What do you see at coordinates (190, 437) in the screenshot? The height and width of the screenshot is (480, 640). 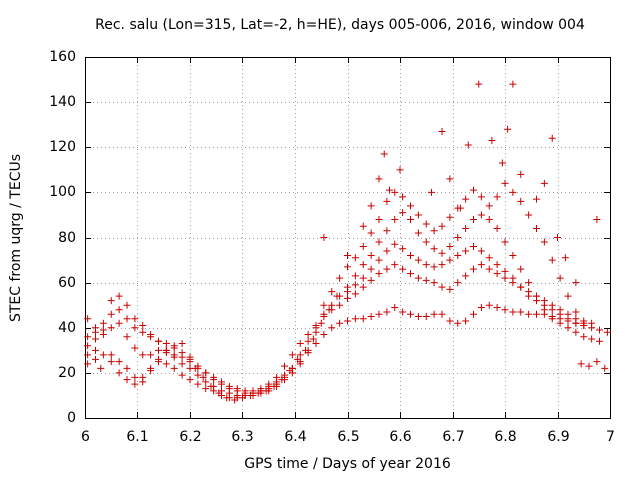 I see `x-tick-label: 6.2` at bounding box center [190, 437].